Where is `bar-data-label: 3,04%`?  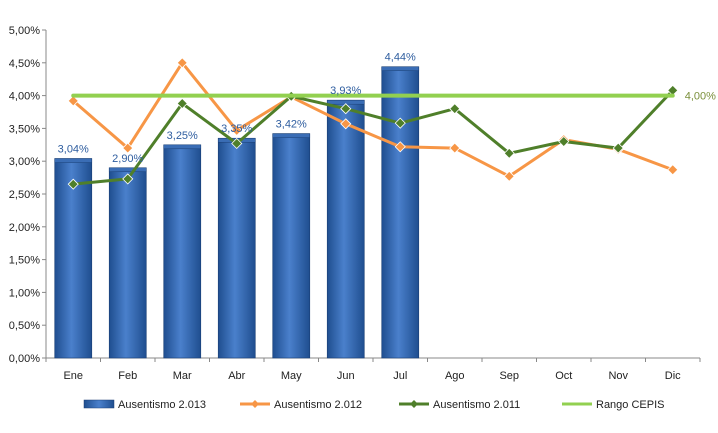 bar-data-label: 3,04% is located at coordinates (73, 150).